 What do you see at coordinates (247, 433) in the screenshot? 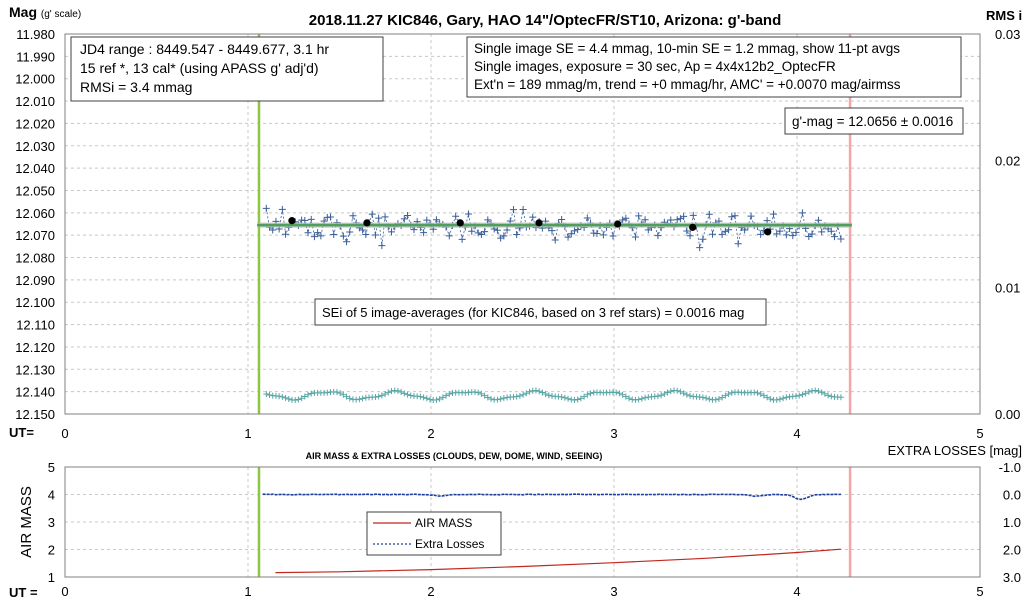
I see `x-tick-label: 1` at bounding box center [247, 433].